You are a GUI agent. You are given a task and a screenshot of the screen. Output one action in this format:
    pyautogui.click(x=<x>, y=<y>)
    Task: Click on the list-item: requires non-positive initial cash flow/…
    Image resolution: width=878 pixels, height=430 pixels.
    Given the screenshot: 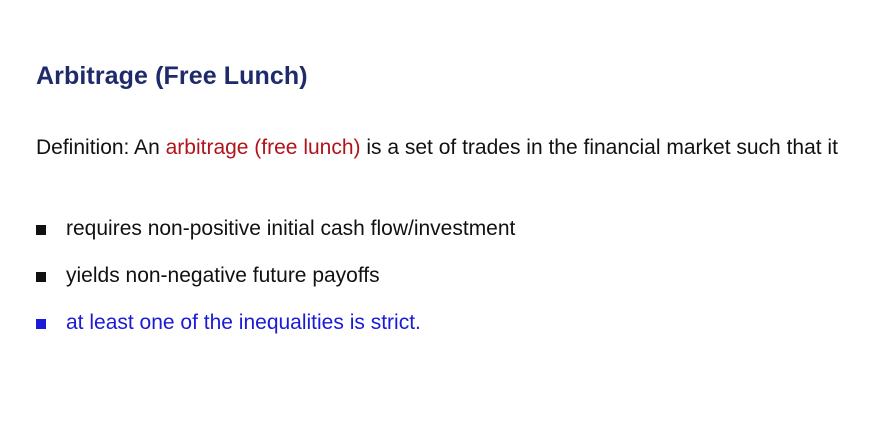 What is the action you would take?
    pyautogui.click(x=275, y=228)
    